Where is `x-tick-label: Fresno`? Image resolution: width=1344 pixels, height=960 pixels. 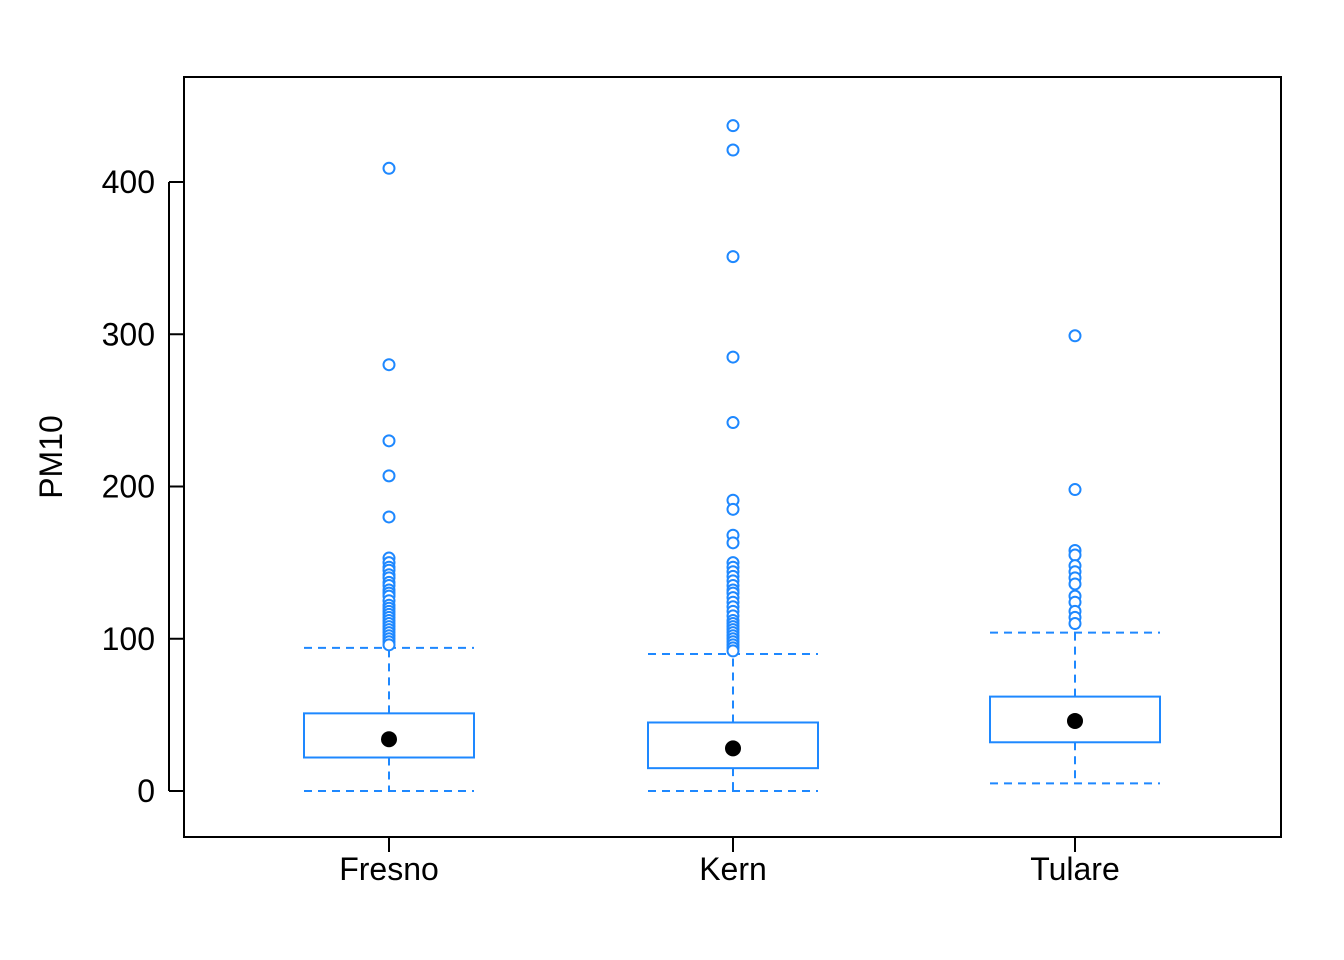 x-tick-label: Fresno is located at coordinates (389, 869).